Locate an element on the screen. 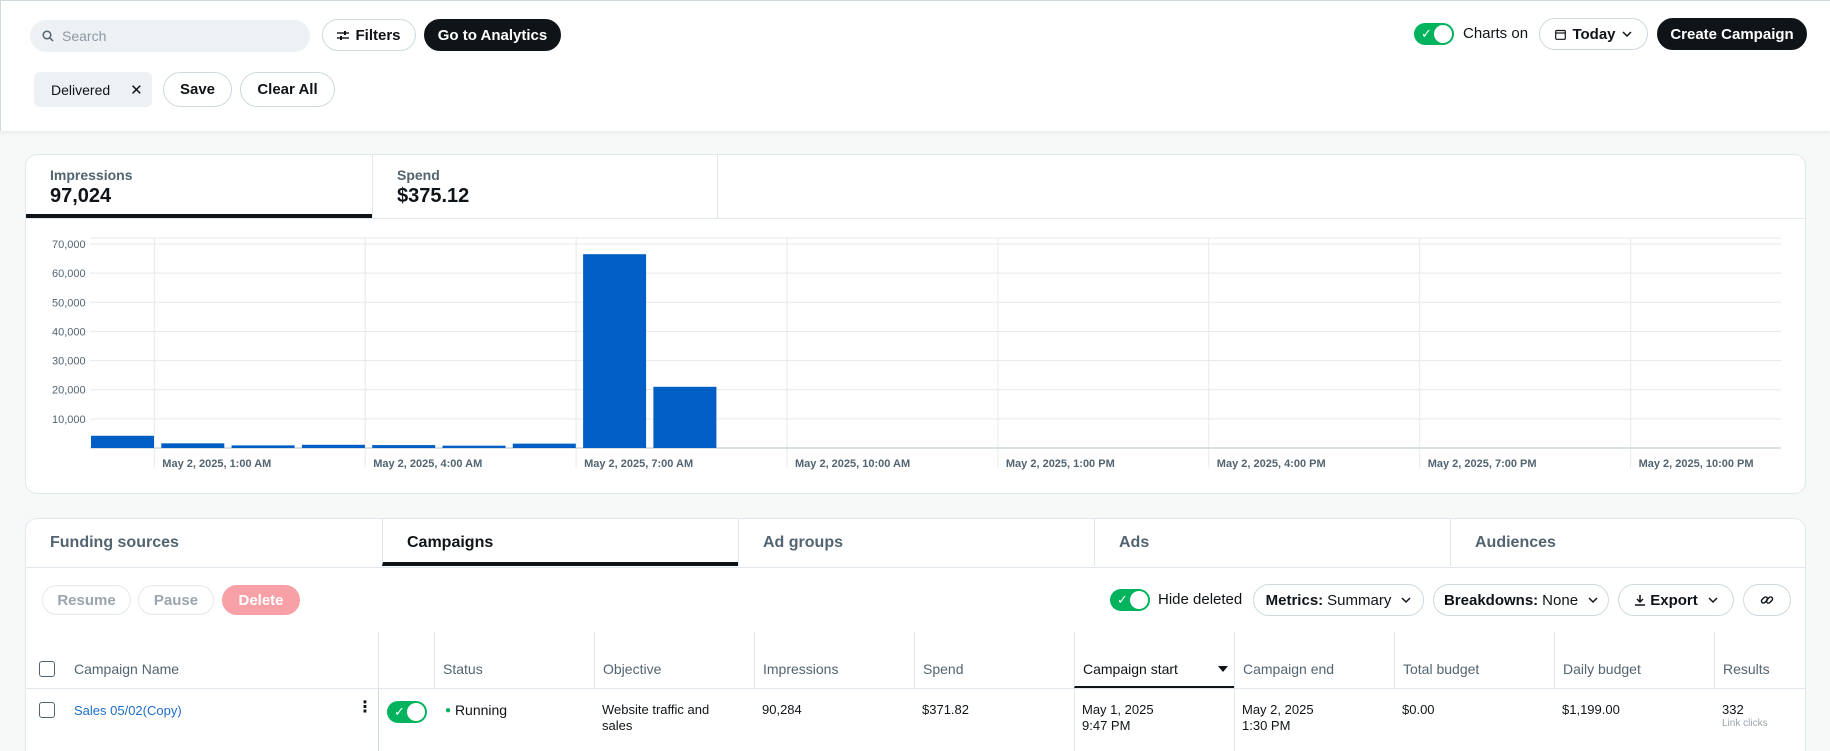 This screenshot has width=1830, height=751. tab-label: Funding sources is located at coordinates (114, 542).